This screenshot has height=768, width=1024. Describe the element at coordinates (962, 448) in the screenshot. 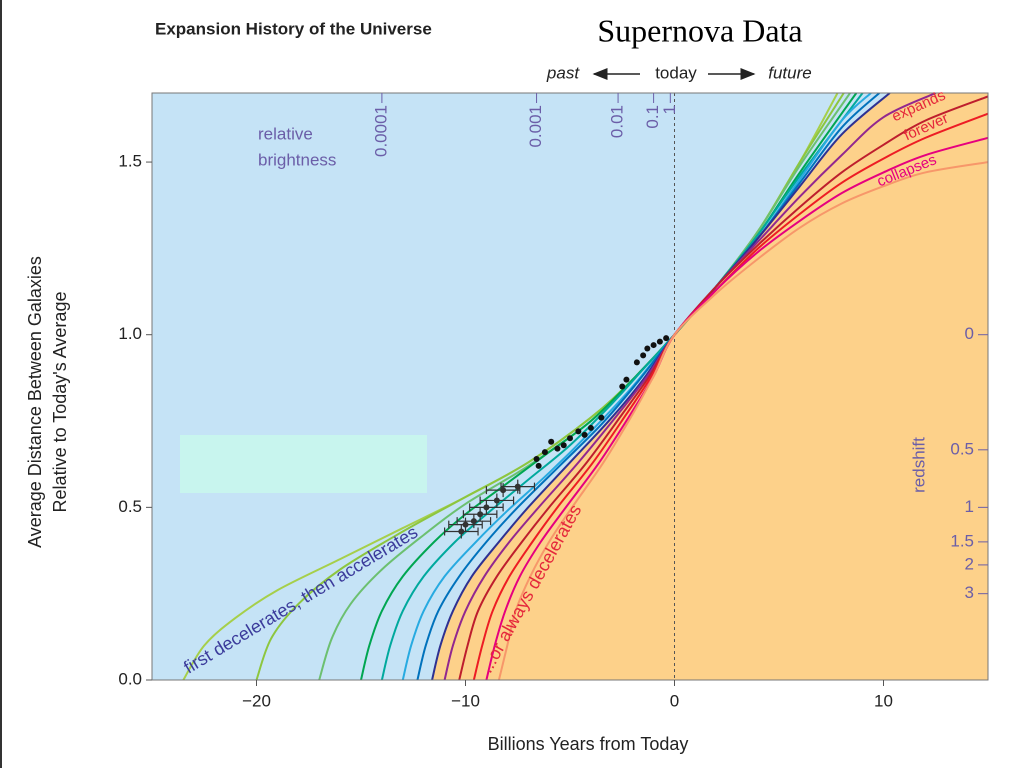

I see `redshift-tick-label: 0.5` at that location.